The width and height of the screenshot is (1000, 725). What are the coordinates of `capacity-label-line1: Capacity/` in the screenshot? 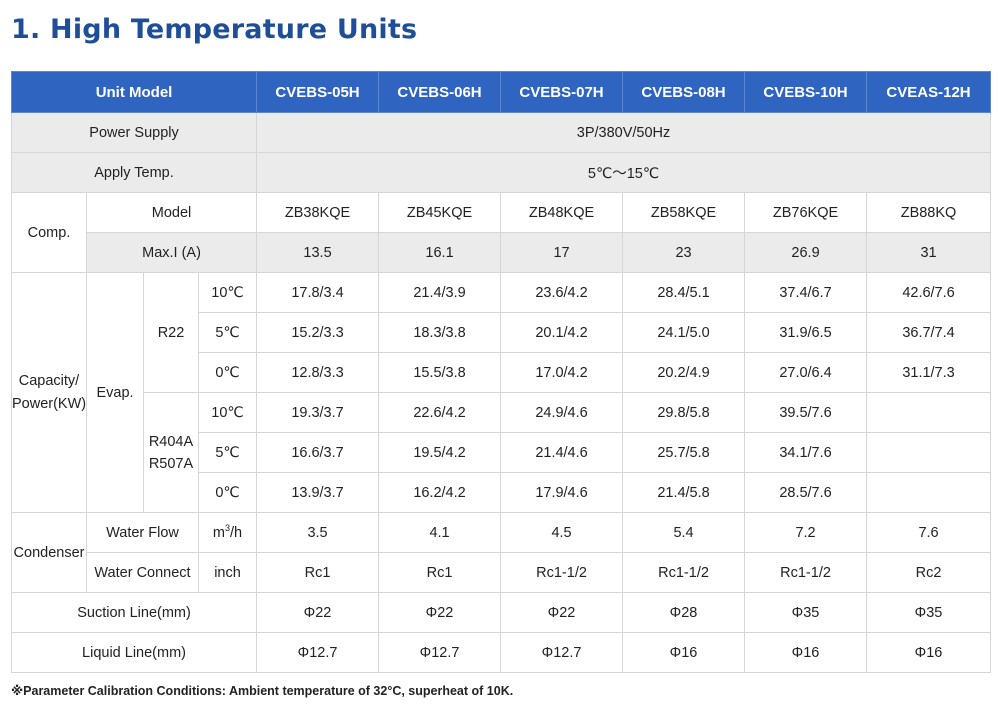 It's located at (49, 380).